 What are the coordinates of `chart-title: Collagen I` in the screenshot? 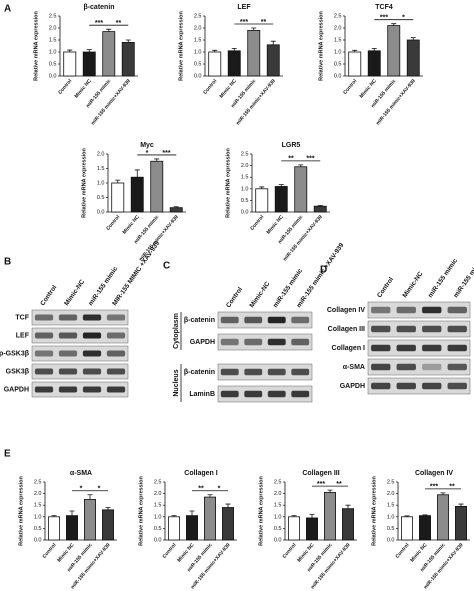 It's located at (201, 473).